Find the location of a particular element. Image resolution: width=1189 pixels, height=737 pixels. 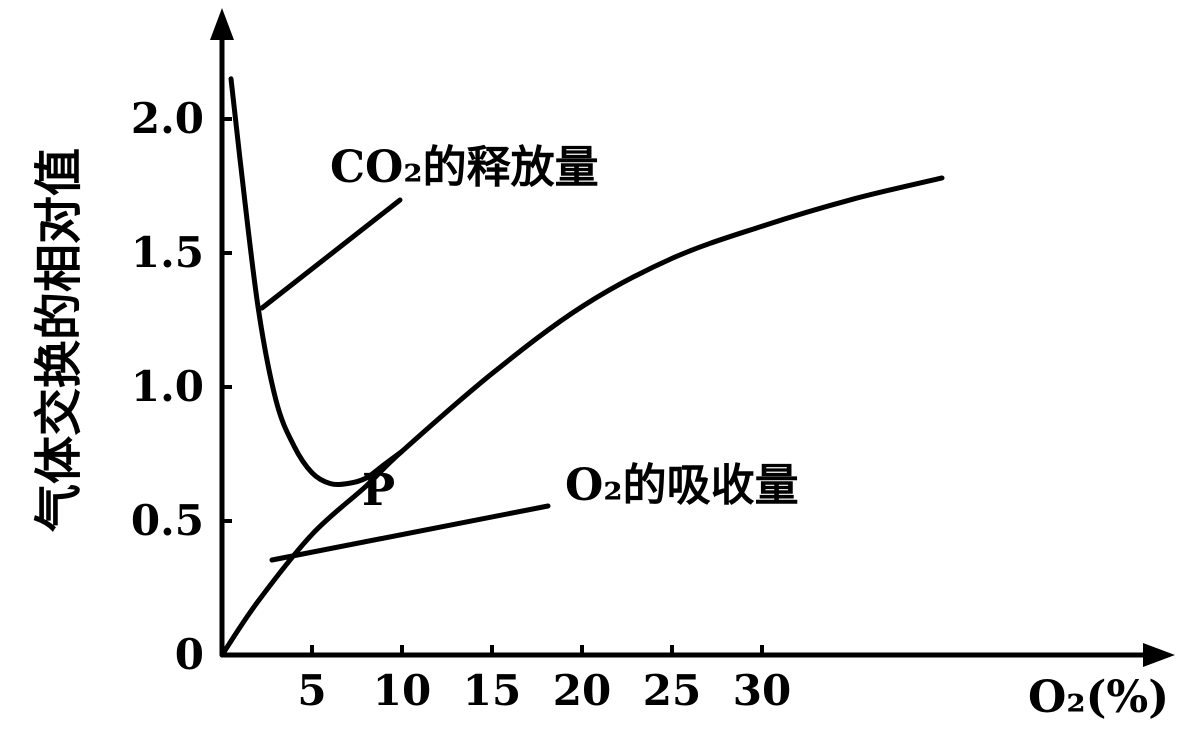

y-tick-label: 1.0 is located at coordinates (167, 386).